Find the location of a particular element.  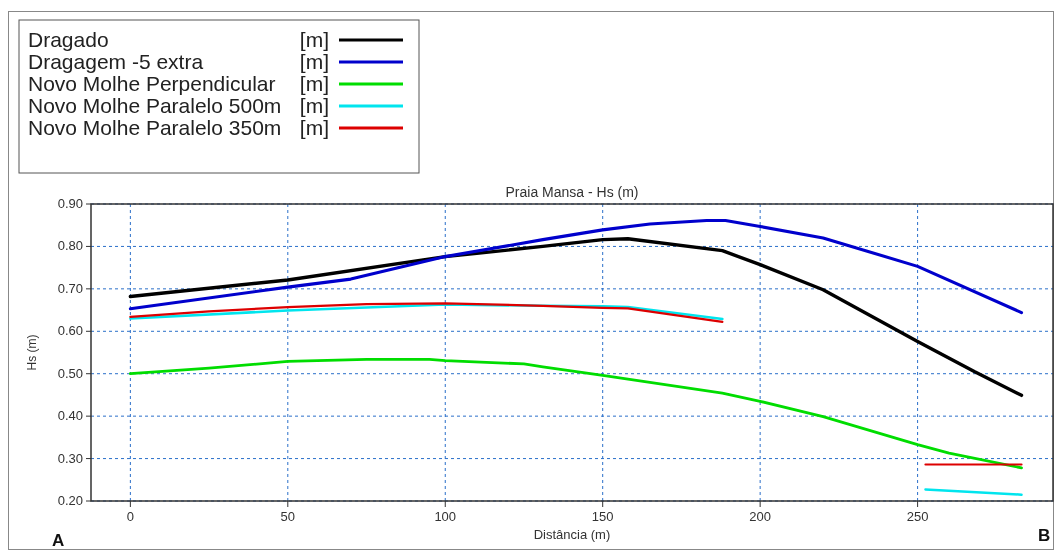

y-tick-label: 0.30 is located at coordinates (70, 458).